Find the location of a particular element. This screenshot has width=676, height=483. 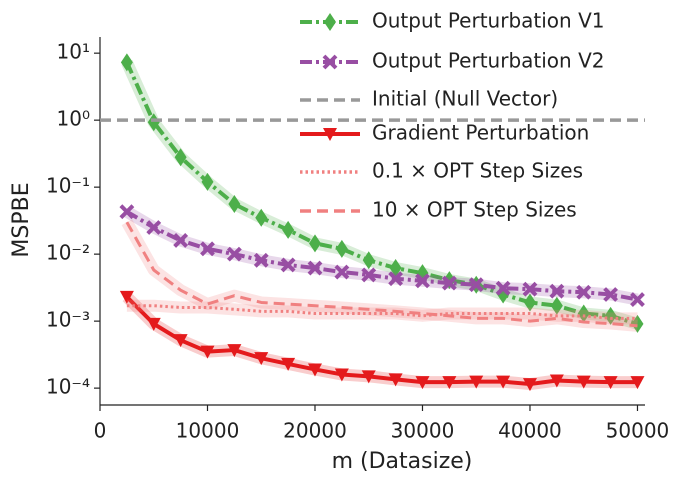

x-tick-label: 50000 is located at coordinates (638, 431).